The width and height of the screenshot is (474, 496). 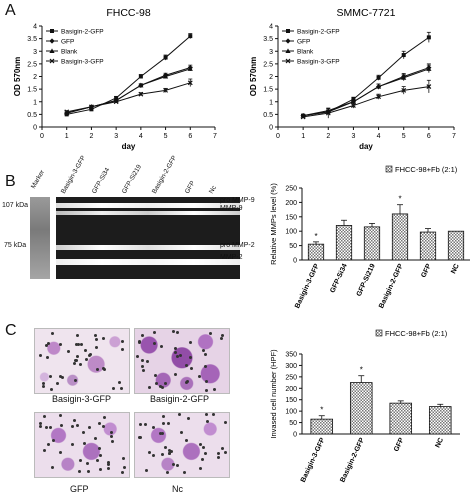 I want to click on size-label-75: 75 kDa, so click(x=15, y=245).